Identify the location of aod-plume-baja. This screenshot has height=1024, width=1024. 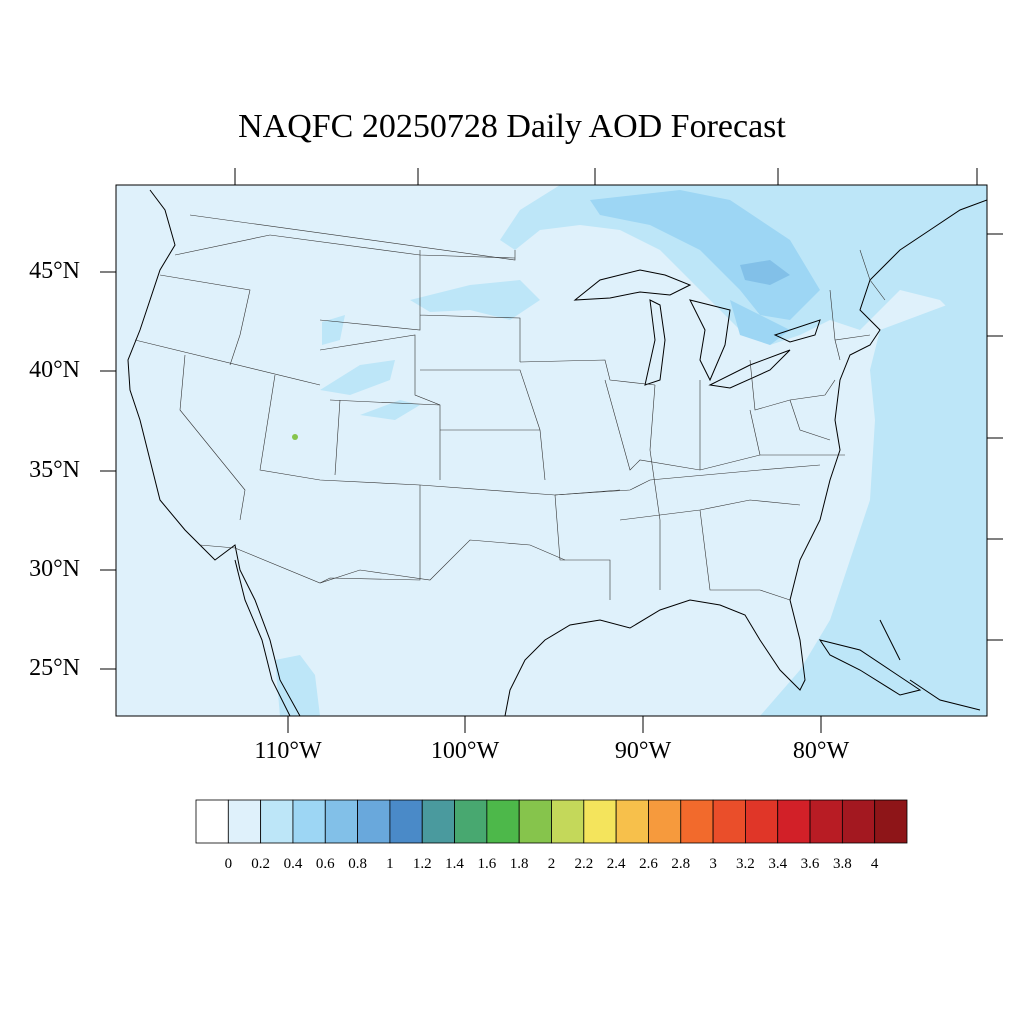
(297, 685).